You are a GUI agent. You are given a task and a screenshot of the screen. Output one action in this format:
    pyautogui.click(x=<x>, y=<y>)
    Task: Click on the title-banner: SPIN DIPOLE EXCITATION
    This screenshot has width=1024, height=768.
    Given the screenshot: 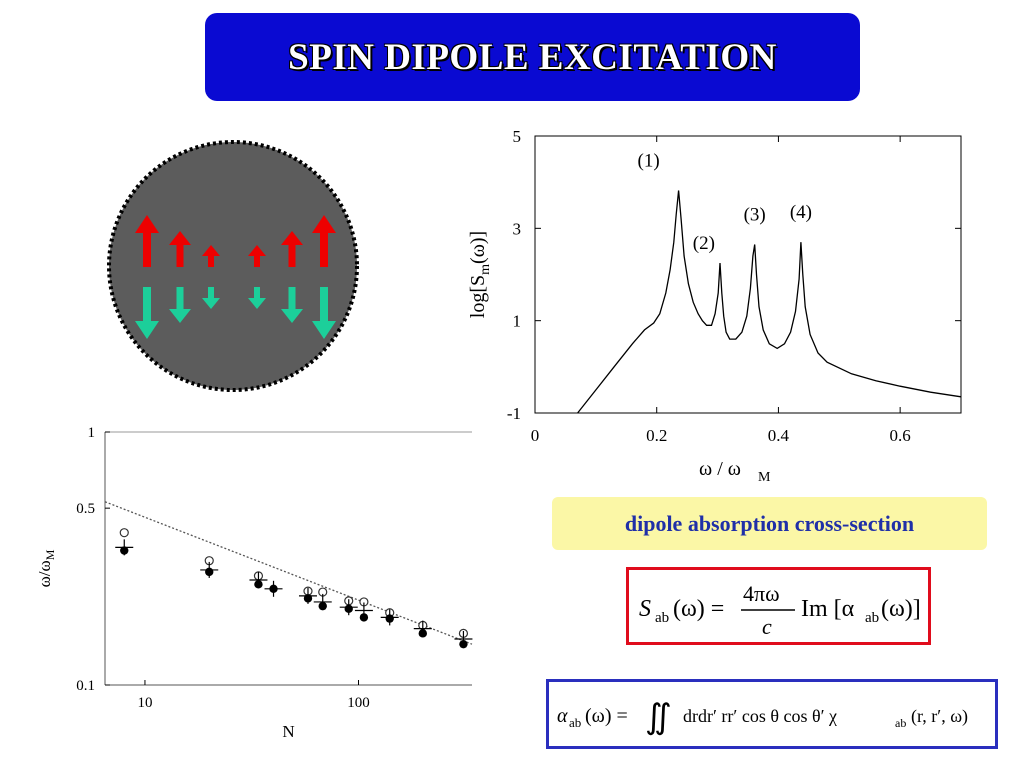 What is the action you would take?
    pyautogui.click(x=532, y=57)
    